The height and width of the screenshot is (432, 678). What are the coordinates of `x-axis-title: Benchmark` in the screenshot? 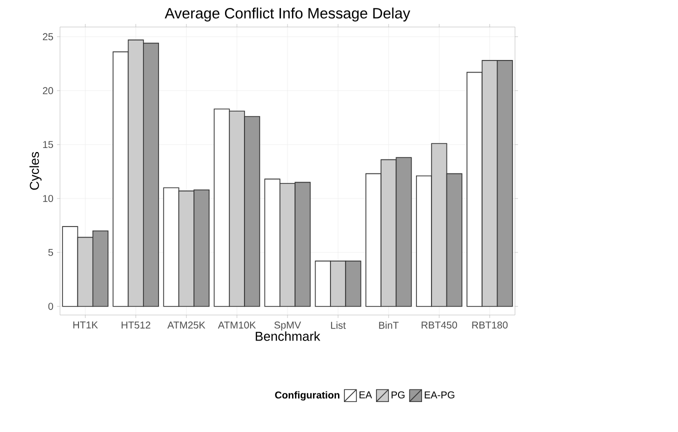 It's located at (288, 336).